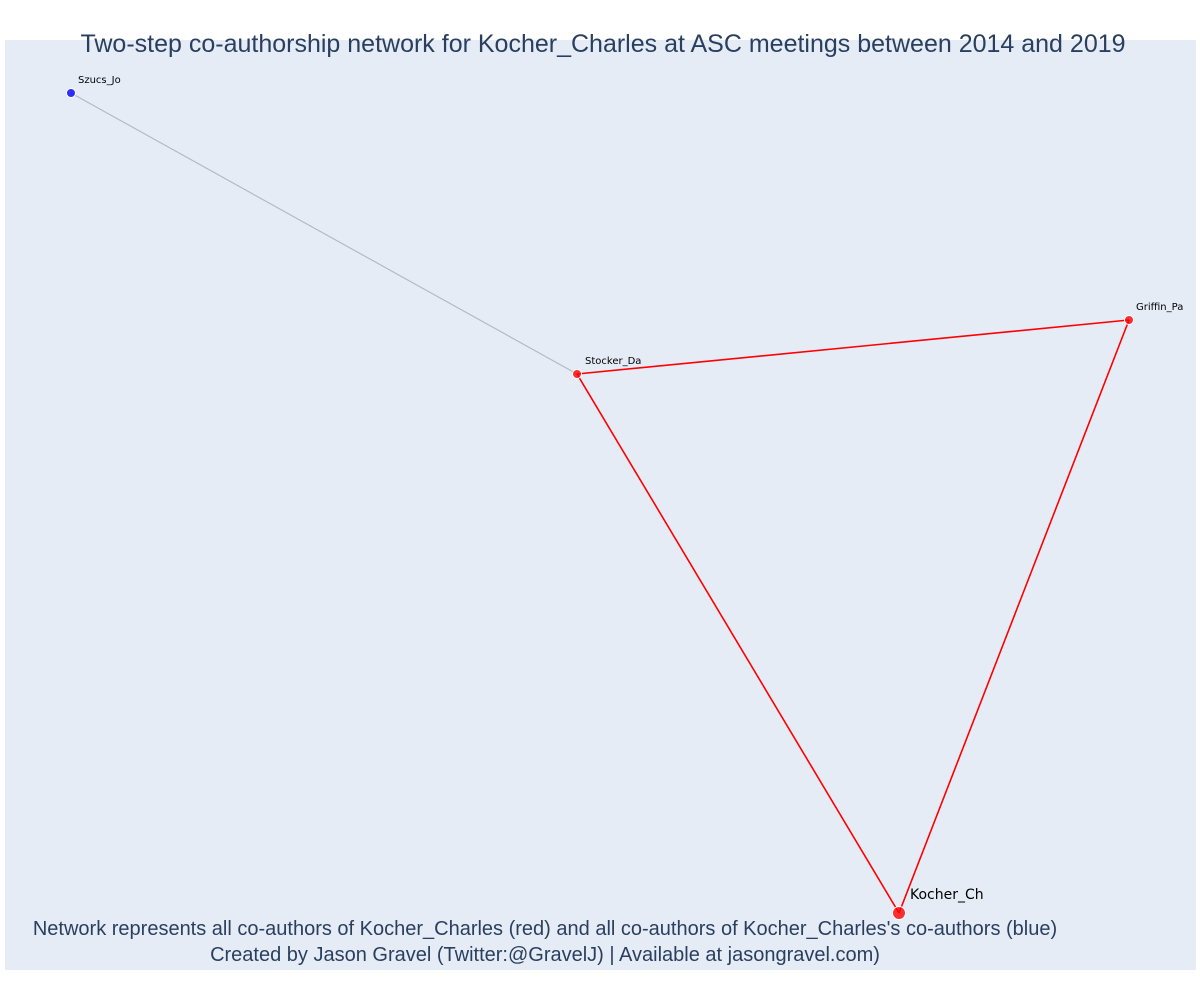  I want to click on node-label-griffin_pa: Griffin_Pa, so click(1159, 307).